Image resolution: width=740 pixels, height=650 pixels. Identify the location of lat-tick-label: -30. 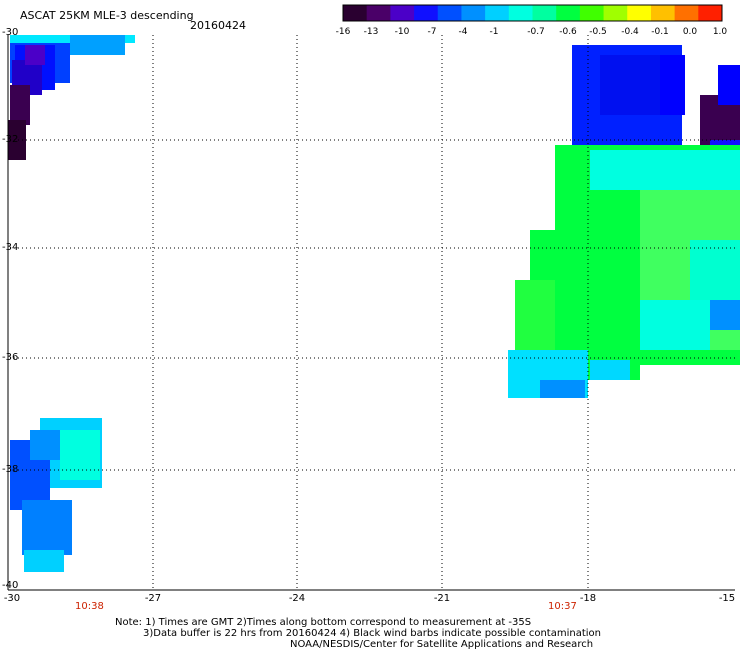
(10, 32).